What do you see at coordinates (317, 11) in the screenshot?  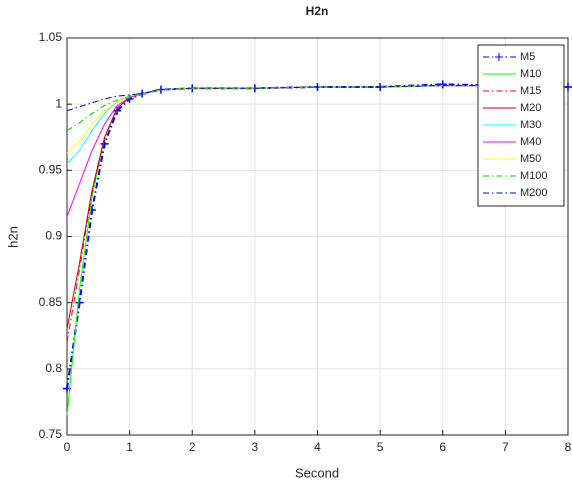 I see `chart-title: H2n` at bounding box center [317, 11].